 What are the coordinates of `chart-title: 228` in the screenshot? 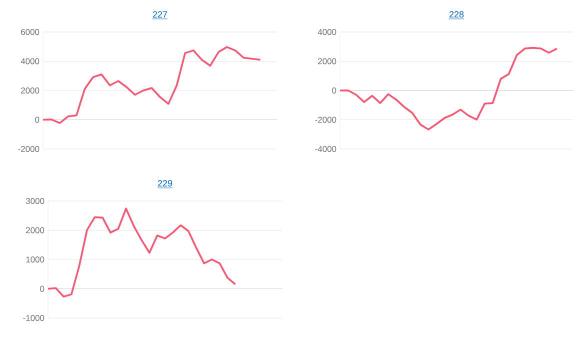 It's located at (456, 14).